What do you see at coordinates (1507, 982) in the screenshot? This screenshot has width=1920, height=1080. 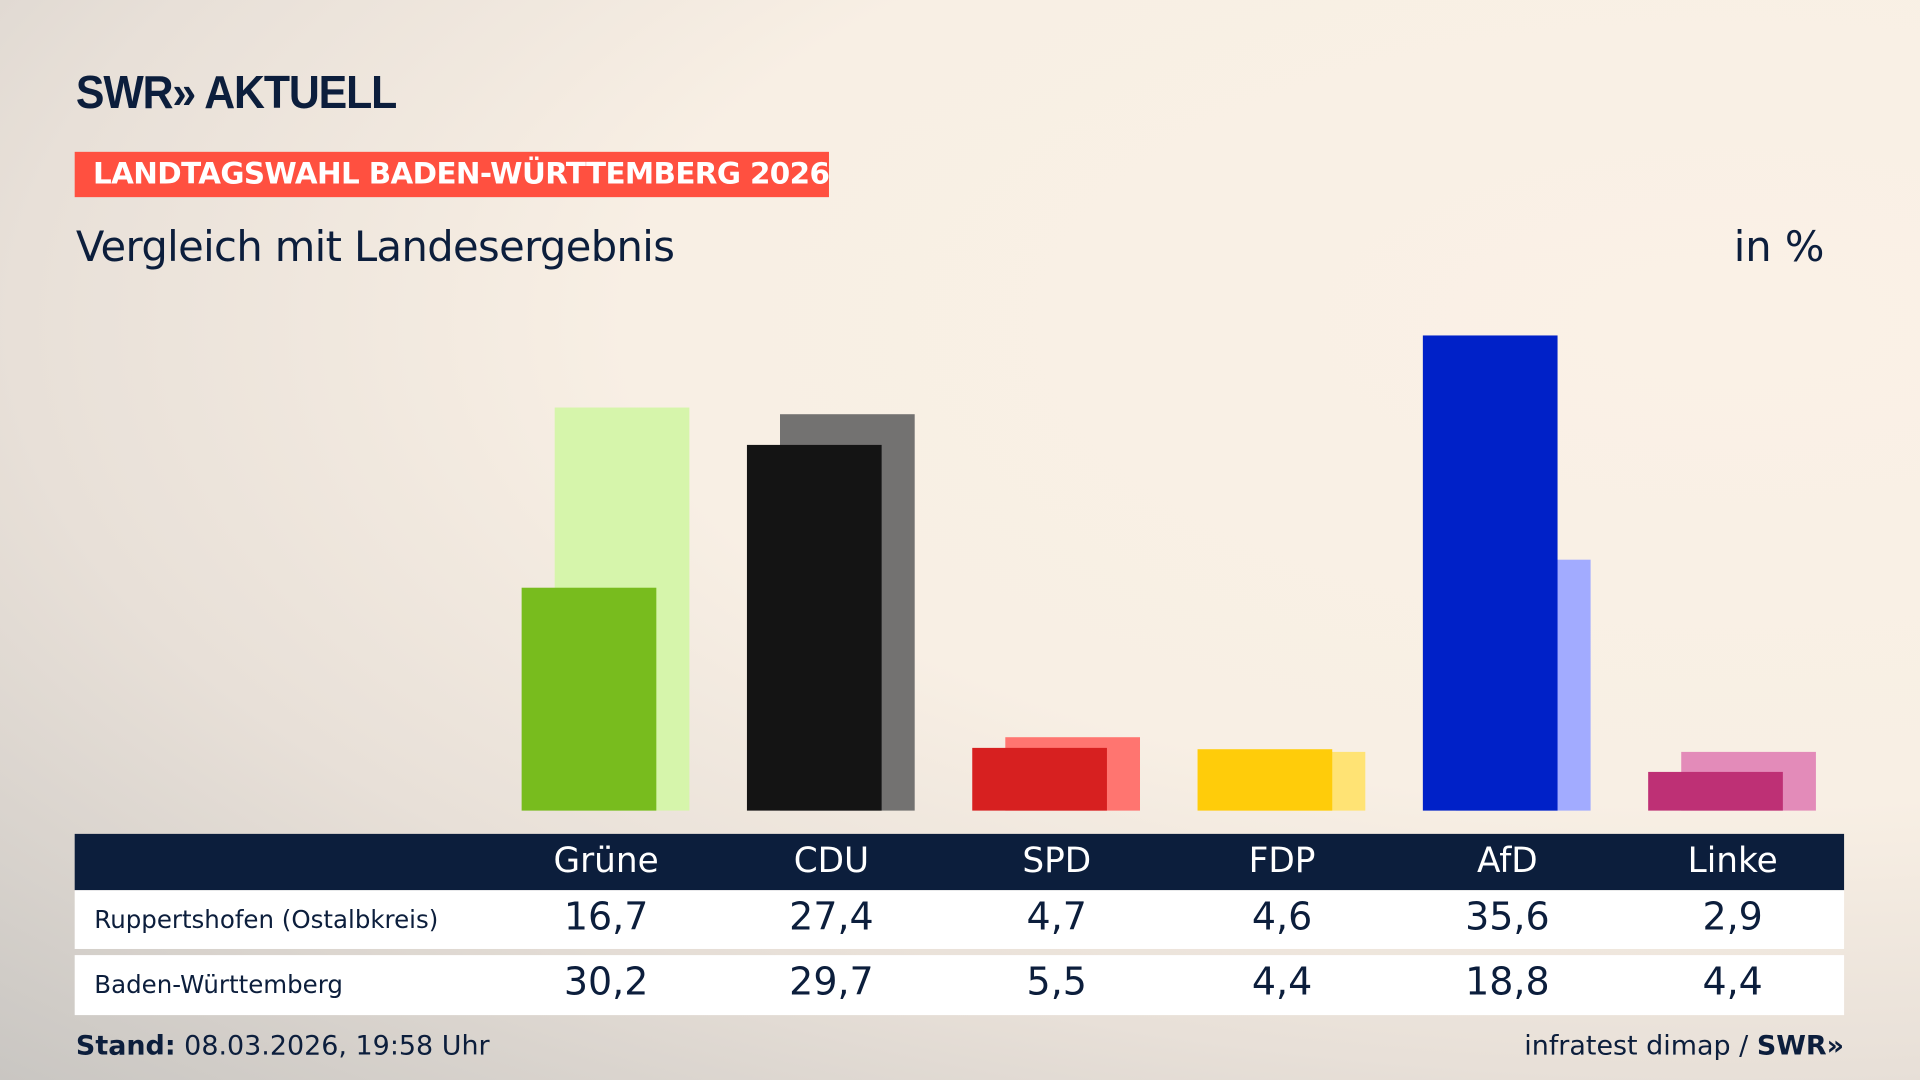 I see `value-cell: 18,8` at bounding box center [1507, 982].